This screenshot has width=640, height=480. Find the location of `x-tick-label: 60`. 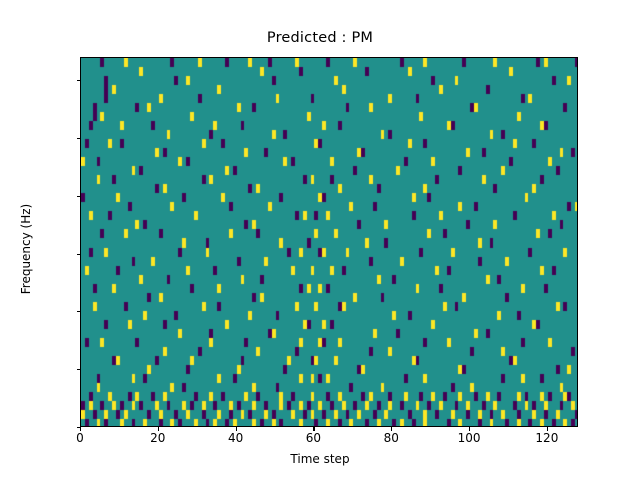

x-tick-label: 60 is located at coordinates (313, 438).